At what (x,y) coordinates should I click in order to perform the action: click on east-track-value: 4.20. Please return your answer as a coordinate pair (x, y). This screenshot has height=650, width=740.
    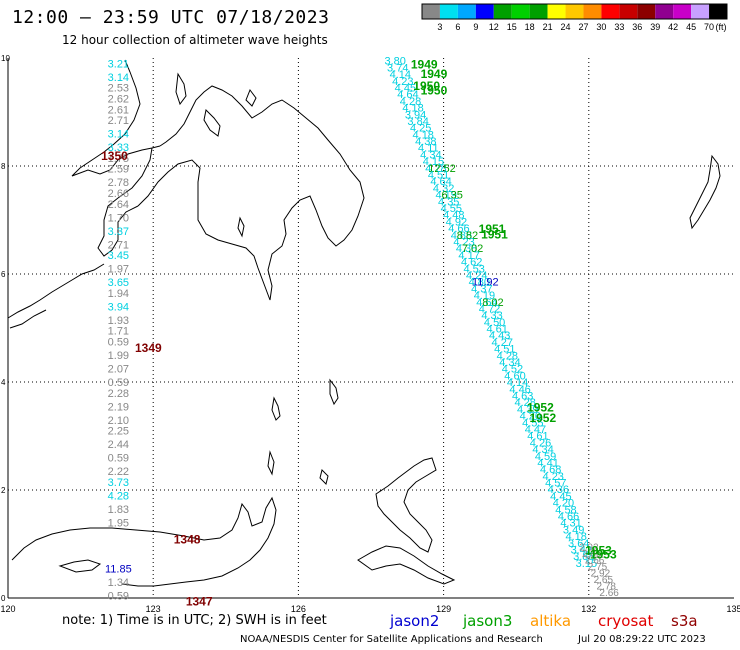
    Looking at the image, I should click on (530, 417).